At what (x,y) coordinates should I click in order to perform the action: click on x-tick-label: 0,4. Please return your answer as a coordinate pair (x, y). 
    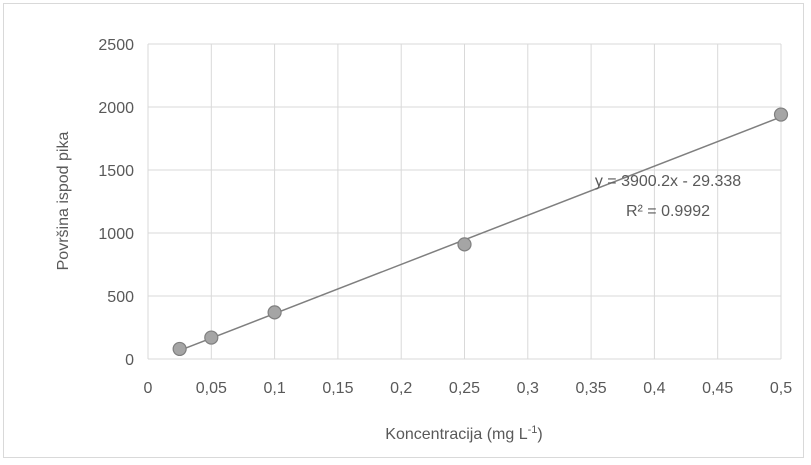
    Looking at the image, I should click on (654, 388).